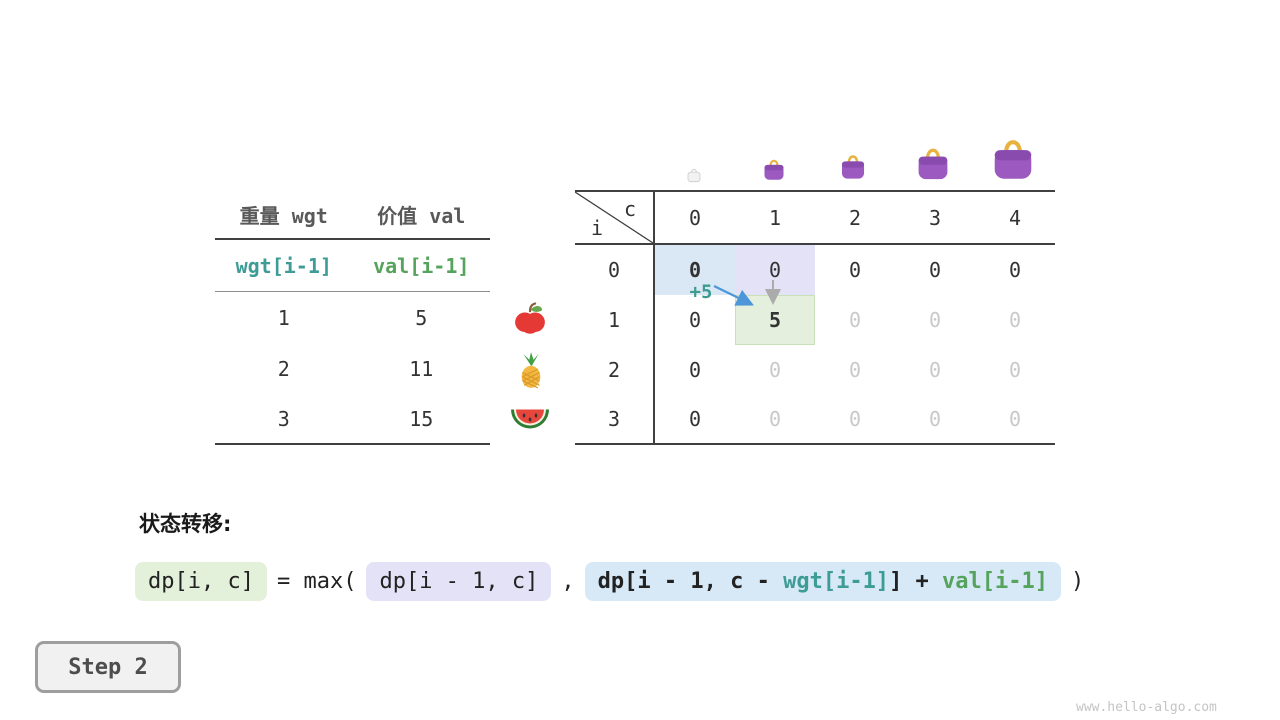 The image size is (1280, 720). I want to click on item-row-1: 1 5, so click(352, 317).